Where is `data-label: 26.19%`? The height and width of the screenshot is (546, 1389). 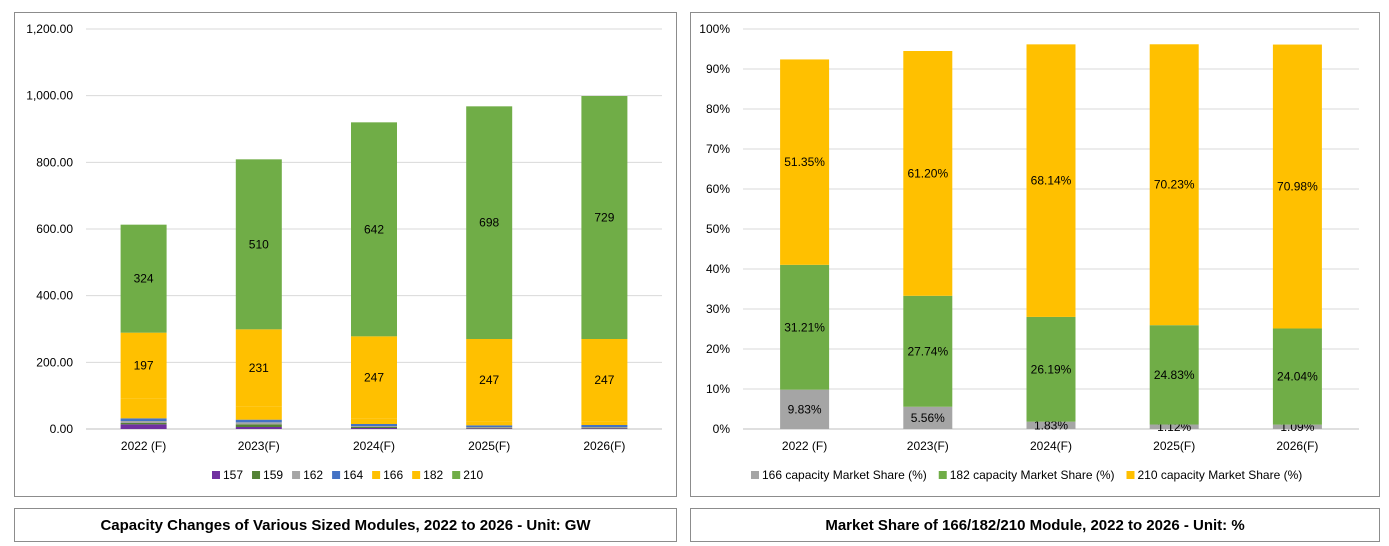 data-label: 26.19% is located at coordinates (1051, 369).